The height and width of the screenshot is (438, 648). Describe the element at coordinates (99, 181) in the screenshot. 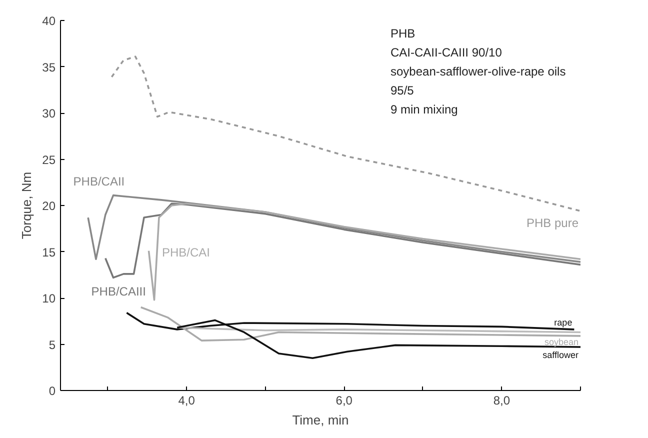

I see `series-label: PHB/CAII` at that location.